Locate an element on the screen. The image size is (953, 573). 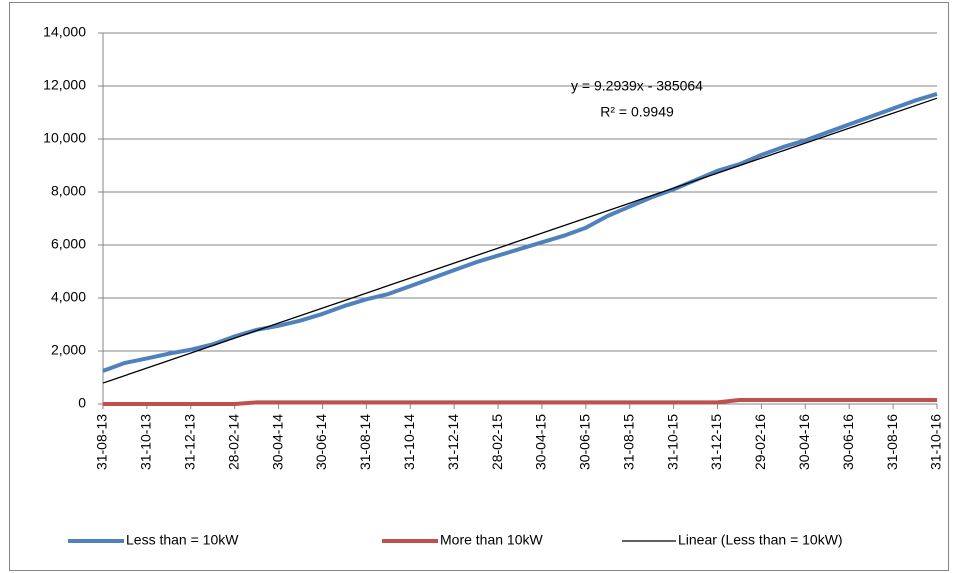
x-tick-label: 31-08-13 is located at coordinates (102, 442).